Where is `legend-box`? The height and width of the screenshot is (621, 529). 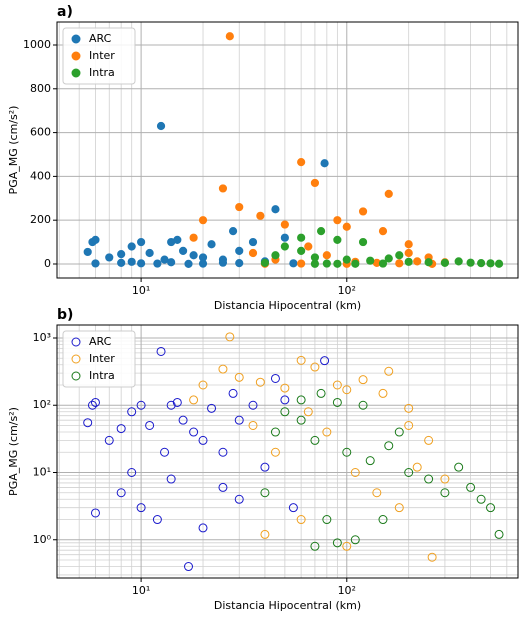 legend-box is located at coordinates (99, 56).